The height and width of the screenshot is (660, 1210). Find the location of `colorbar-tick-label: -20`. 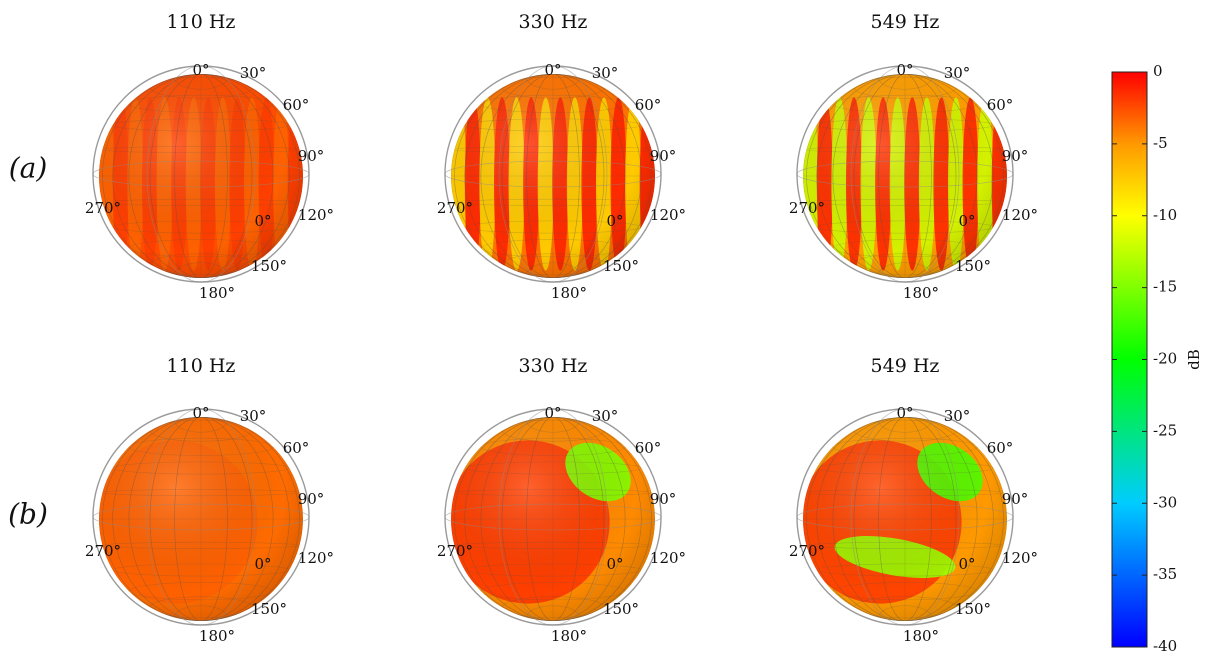

colorbar-tick-label: -20 is located at coordinates (1165, 359).